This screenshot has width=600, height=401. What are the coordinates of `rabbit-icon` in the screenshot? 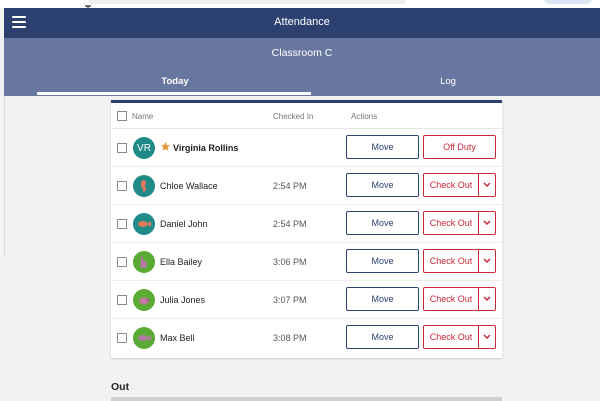 It's located at (143, 262).